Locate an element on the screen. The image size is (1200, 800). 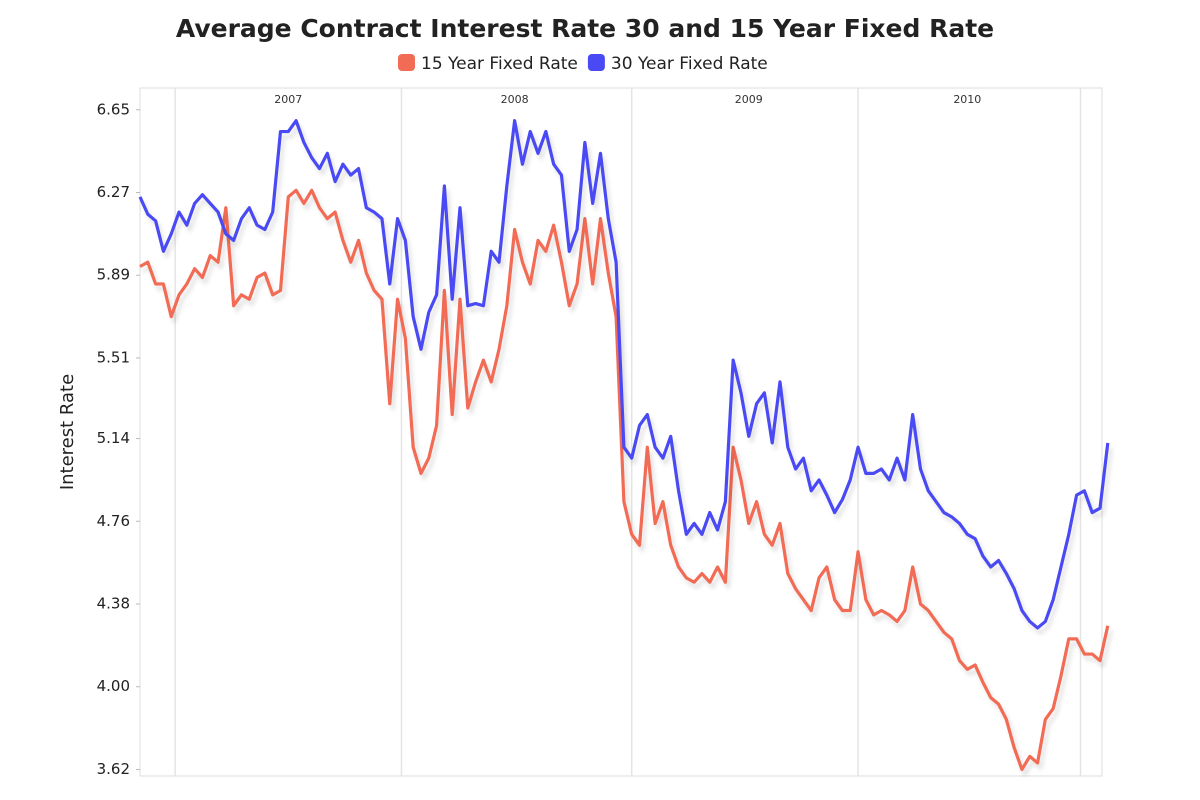
x-tick-label: 2008 is located at coordinates (515, 99).